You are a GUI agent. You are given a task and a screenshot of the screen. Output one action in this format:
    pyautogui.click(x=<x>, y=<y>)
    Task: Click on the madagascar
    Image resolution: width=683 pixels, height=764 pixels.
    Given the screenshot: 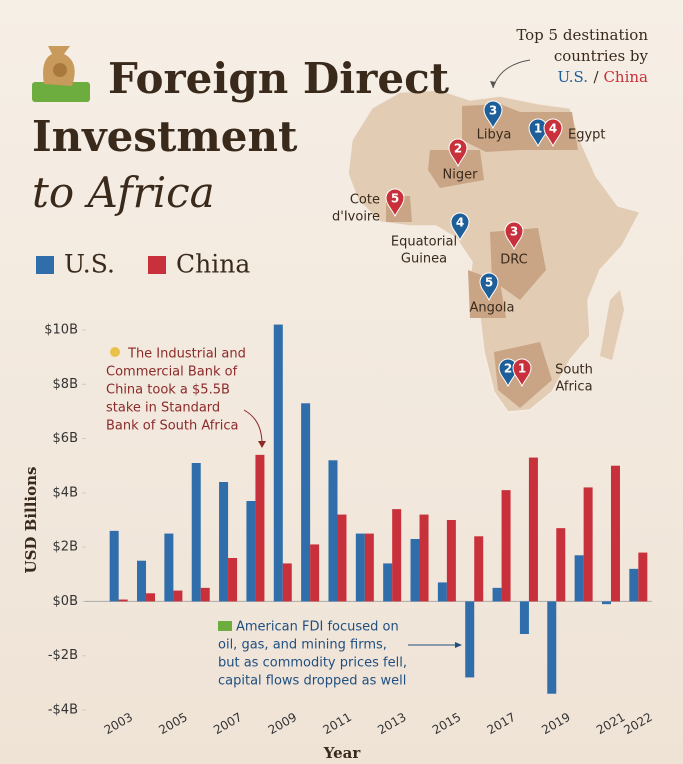 What is the action you would take?
    pyautogui.click(x=612, y=325)
    